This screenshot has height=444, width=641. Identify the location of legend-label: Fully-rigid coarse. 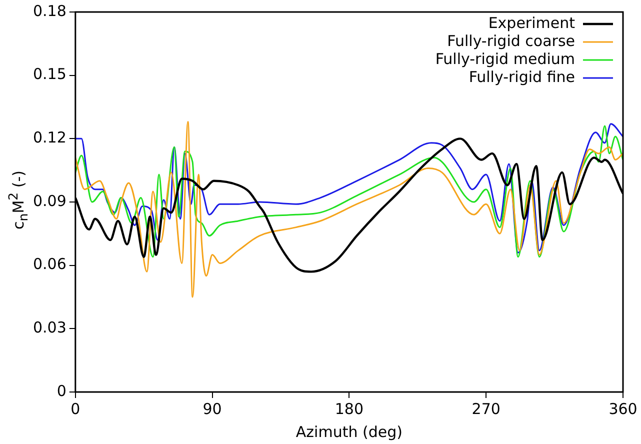
(511, 41).